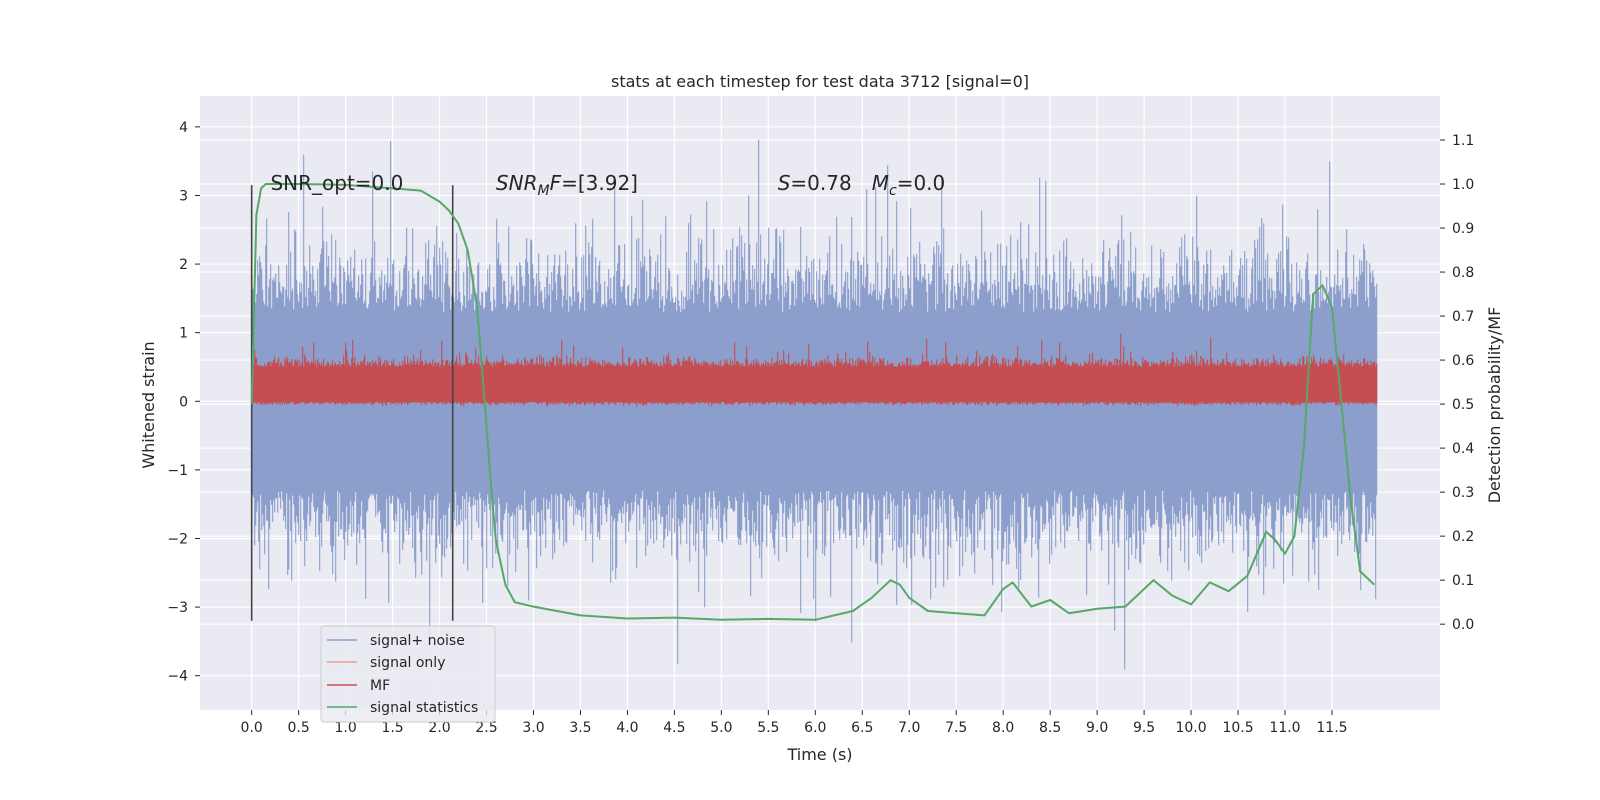 This screenshot has height=800, width=1600. I want to click on y-left-tick-label: −3, so click(177, 608).